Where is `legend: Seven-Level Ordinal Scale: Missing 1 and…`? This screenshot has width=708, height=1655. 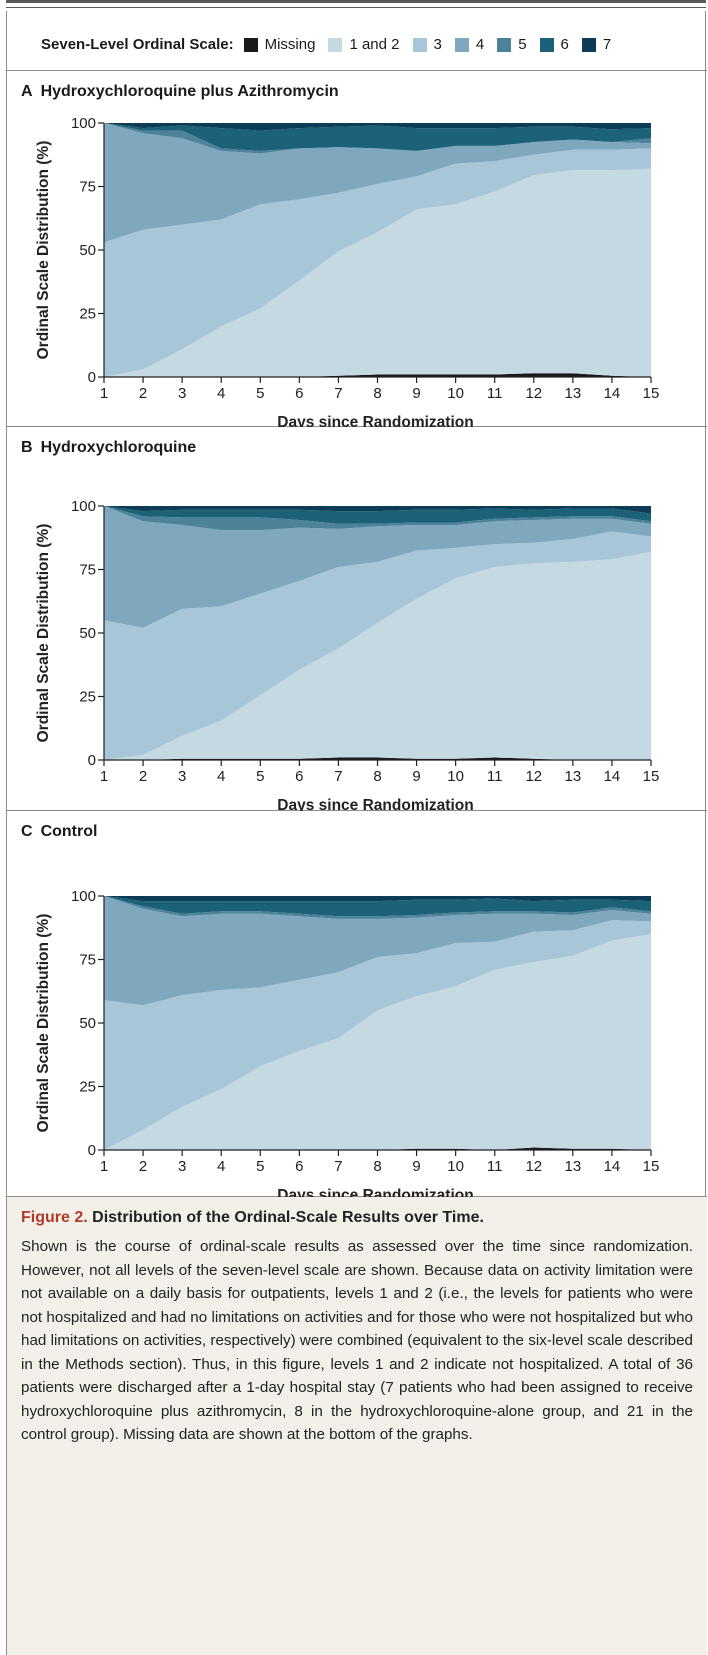
legend: Seven-Level Ordinal Scale: Missing 1 and… is located at coordinates (357, 45).